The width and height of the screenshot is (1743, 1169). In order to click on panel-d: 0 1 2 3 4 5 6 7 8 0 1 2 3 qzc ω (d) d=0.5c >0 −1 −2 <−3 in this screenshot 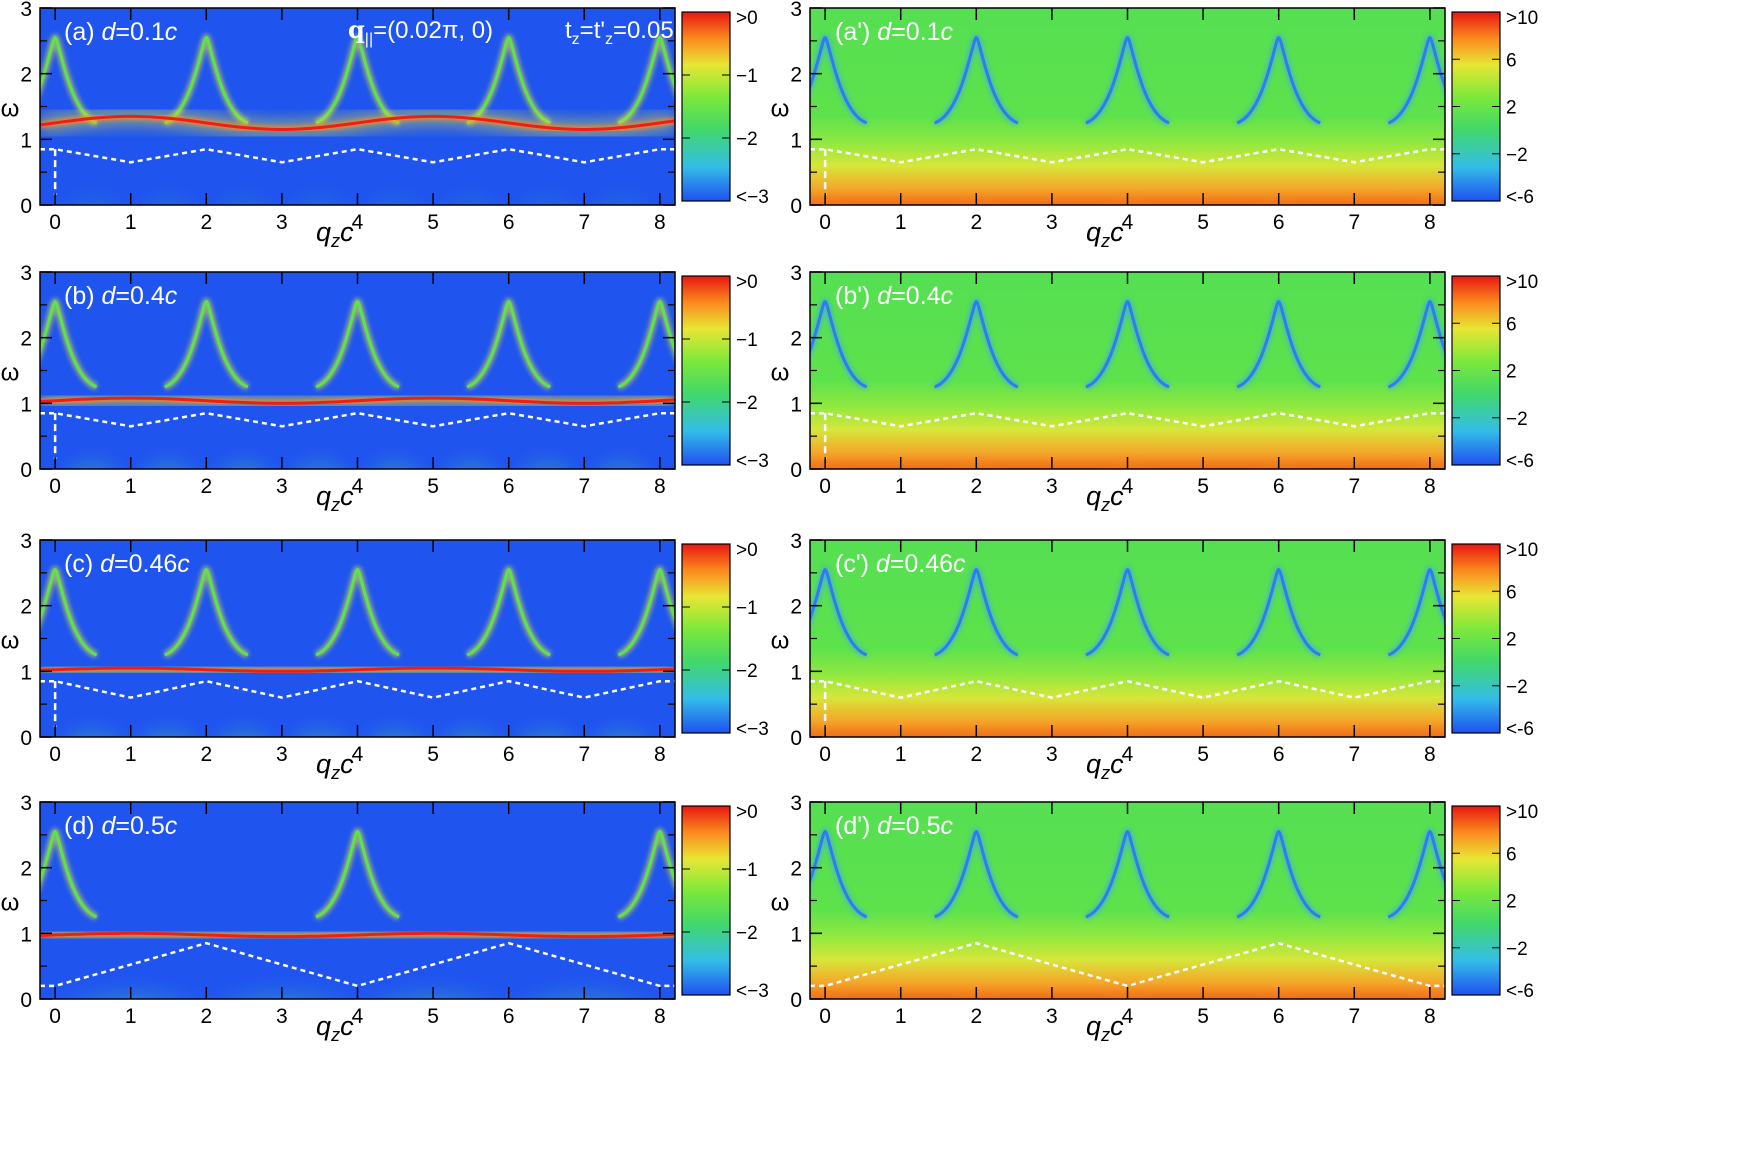, I will do `click(385, 918)`.